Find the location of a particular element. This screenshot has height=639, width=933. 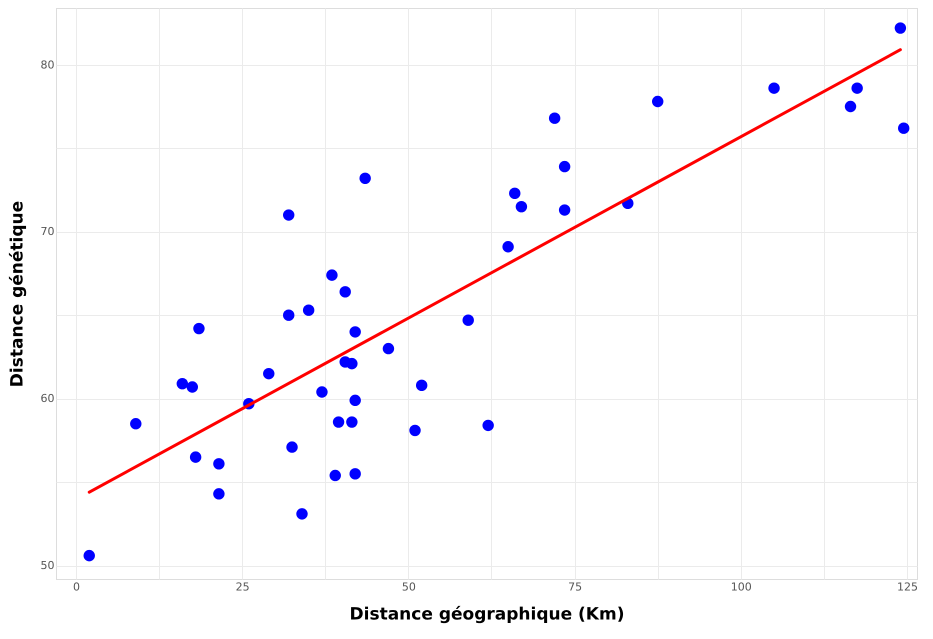

y-tick-label: 60 is located at coordinates (47, 399).